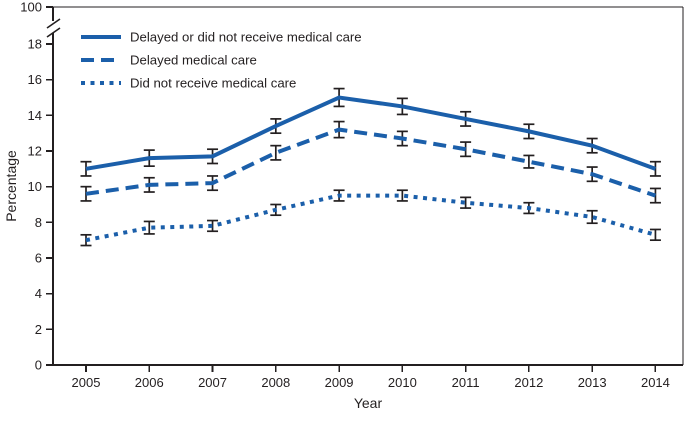 This screenshot has width=692, height=421. Describe the element at coordinates (35, 151) in the screenshot. I see `y-tick-label: 12` at that location.